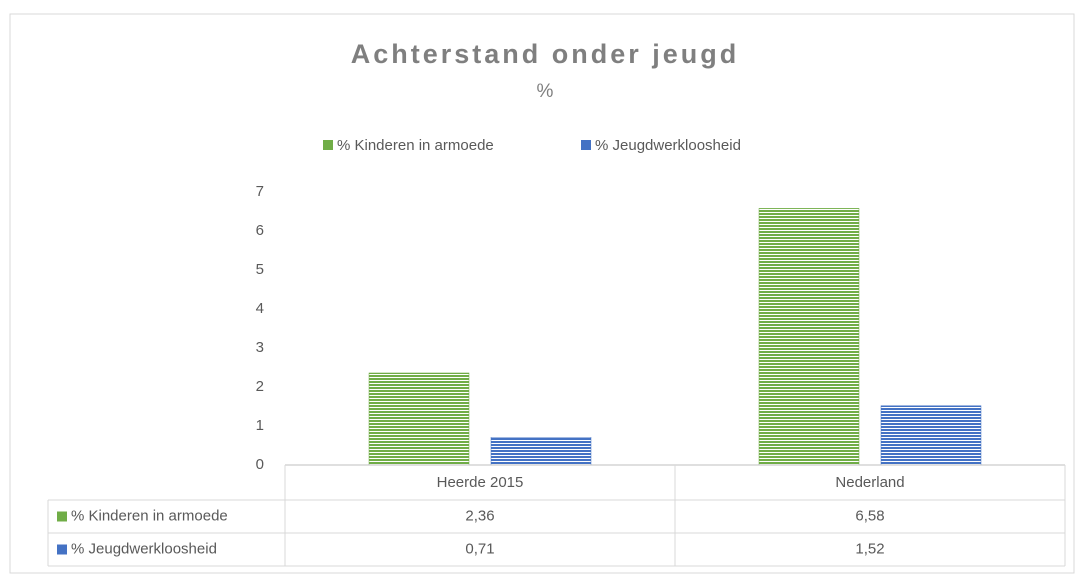  What do you see at coordinates (668, 145) in the screenshot?
I see `legend-label: % Jeugdwerkloosheid` at bounding box center [668, 145].